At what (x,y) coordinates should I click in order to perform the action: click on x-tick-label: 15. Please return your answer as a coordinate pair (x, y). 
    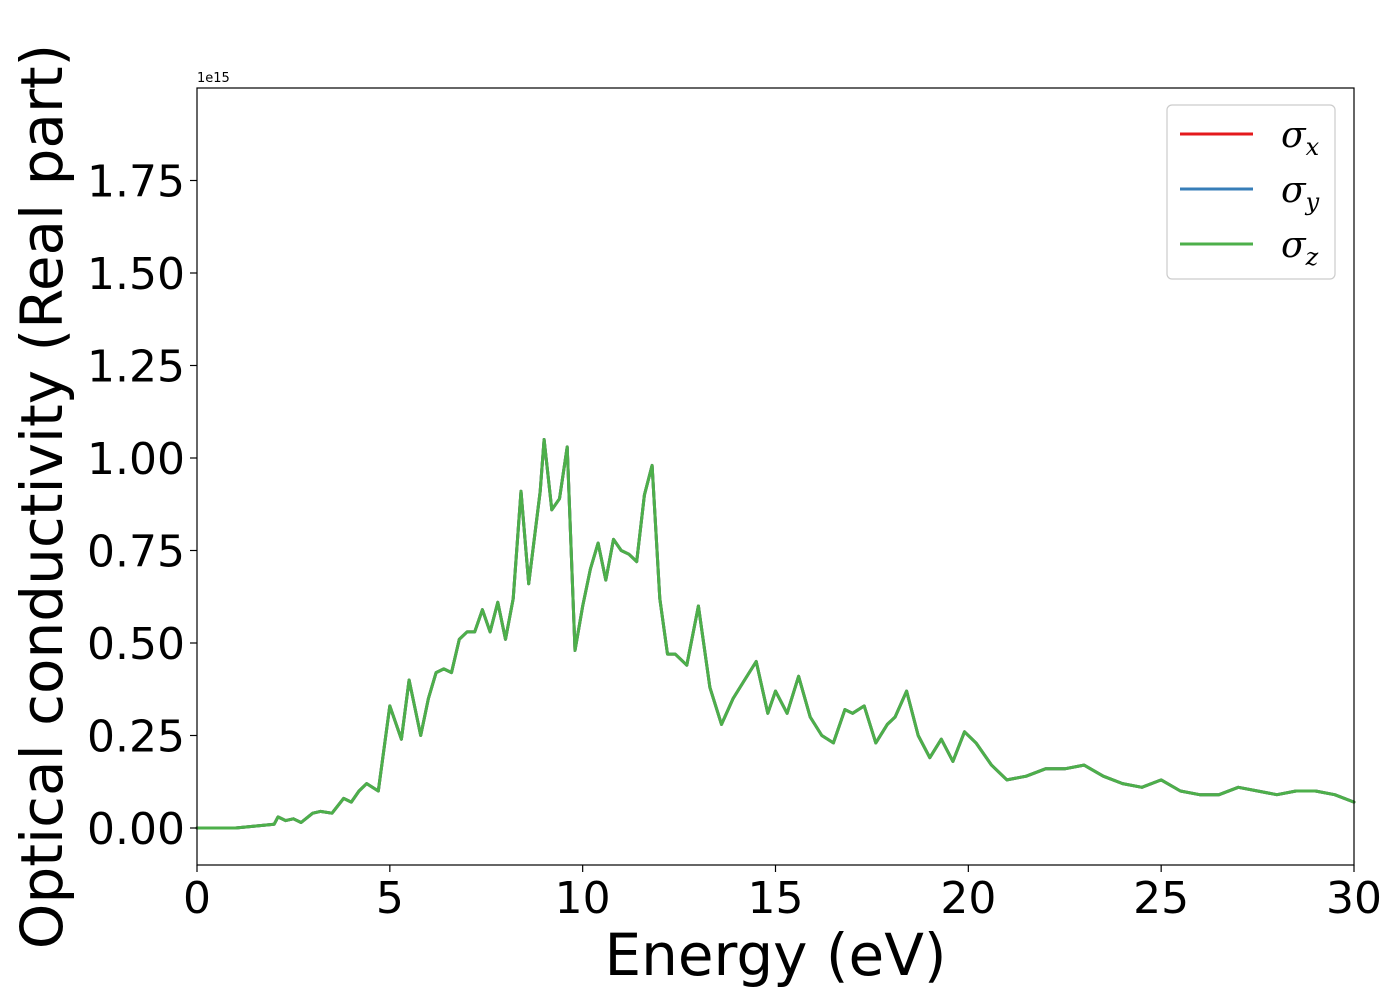
    Looking at the image, I should click on (776, 898).